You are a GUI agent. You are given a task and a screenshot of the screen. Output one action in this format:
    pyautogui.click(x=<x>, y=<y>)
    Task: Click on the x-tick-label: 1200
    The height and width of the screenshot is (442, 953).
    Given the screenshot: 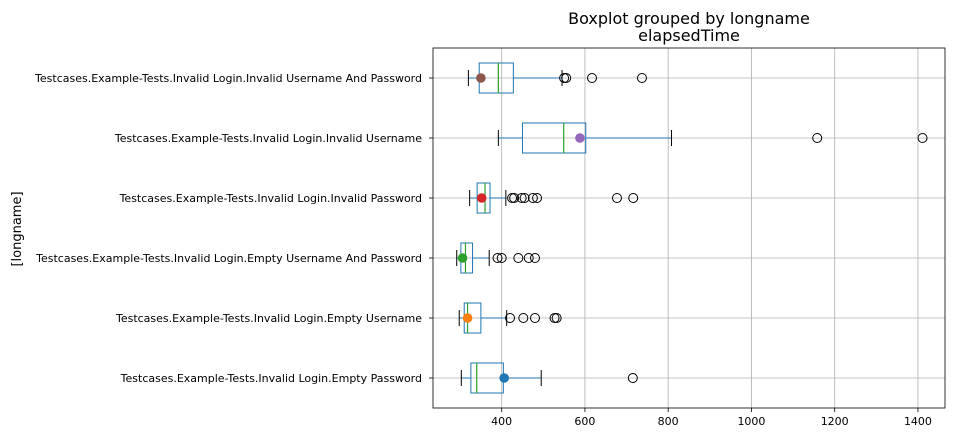 What is the action you would take?
    pyautogui.click(x=835, y=421)
    